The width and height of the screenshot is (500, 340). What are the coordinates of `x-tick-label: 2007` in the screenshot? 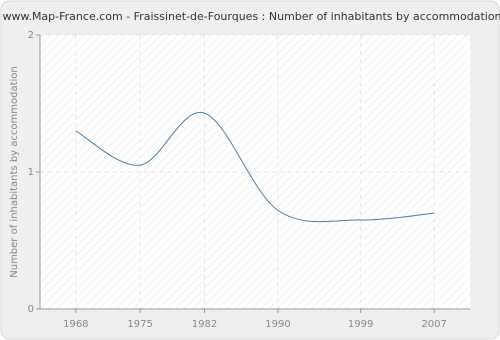 It's located at (433, 324).